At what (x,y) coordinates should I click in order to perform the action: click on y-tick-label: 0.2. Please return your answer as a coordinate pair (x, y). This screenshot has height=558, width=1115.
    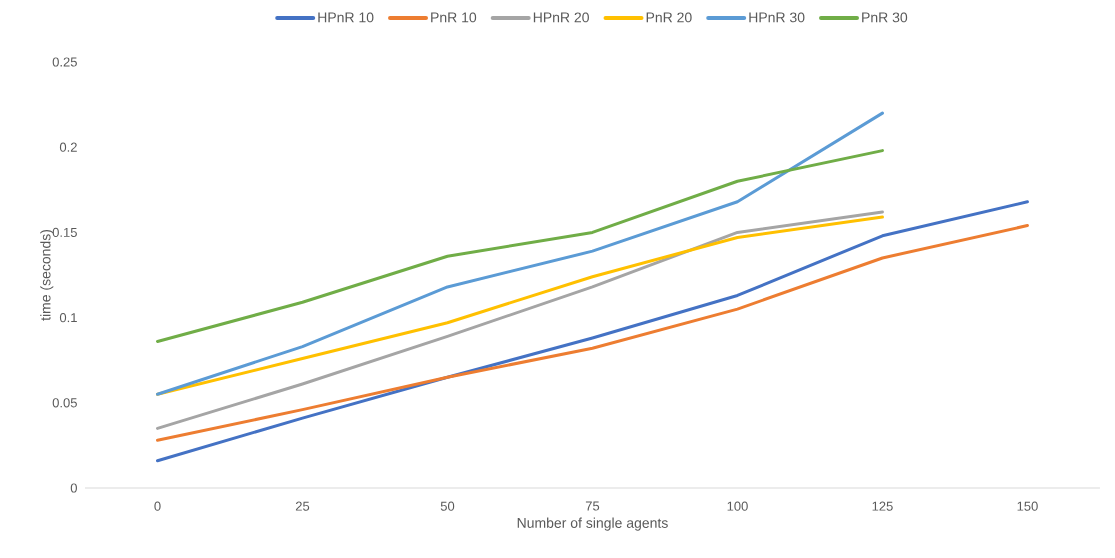
    Looking at the image, I should click on (68, 147).